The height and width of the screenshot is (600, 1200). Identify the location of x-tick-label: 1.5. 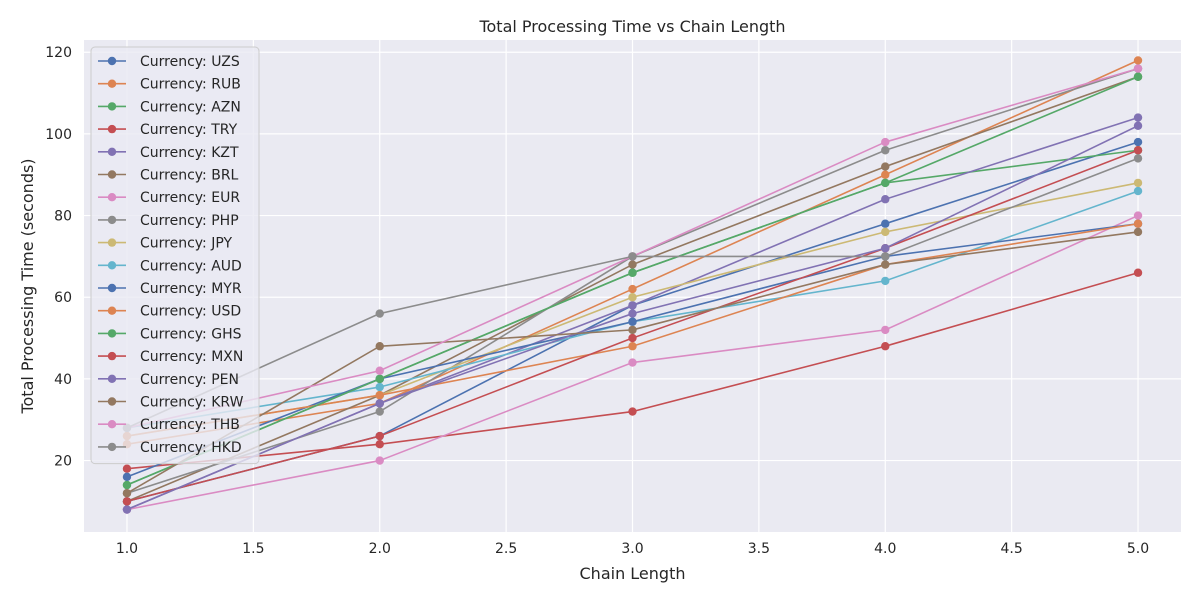
(253, 549).